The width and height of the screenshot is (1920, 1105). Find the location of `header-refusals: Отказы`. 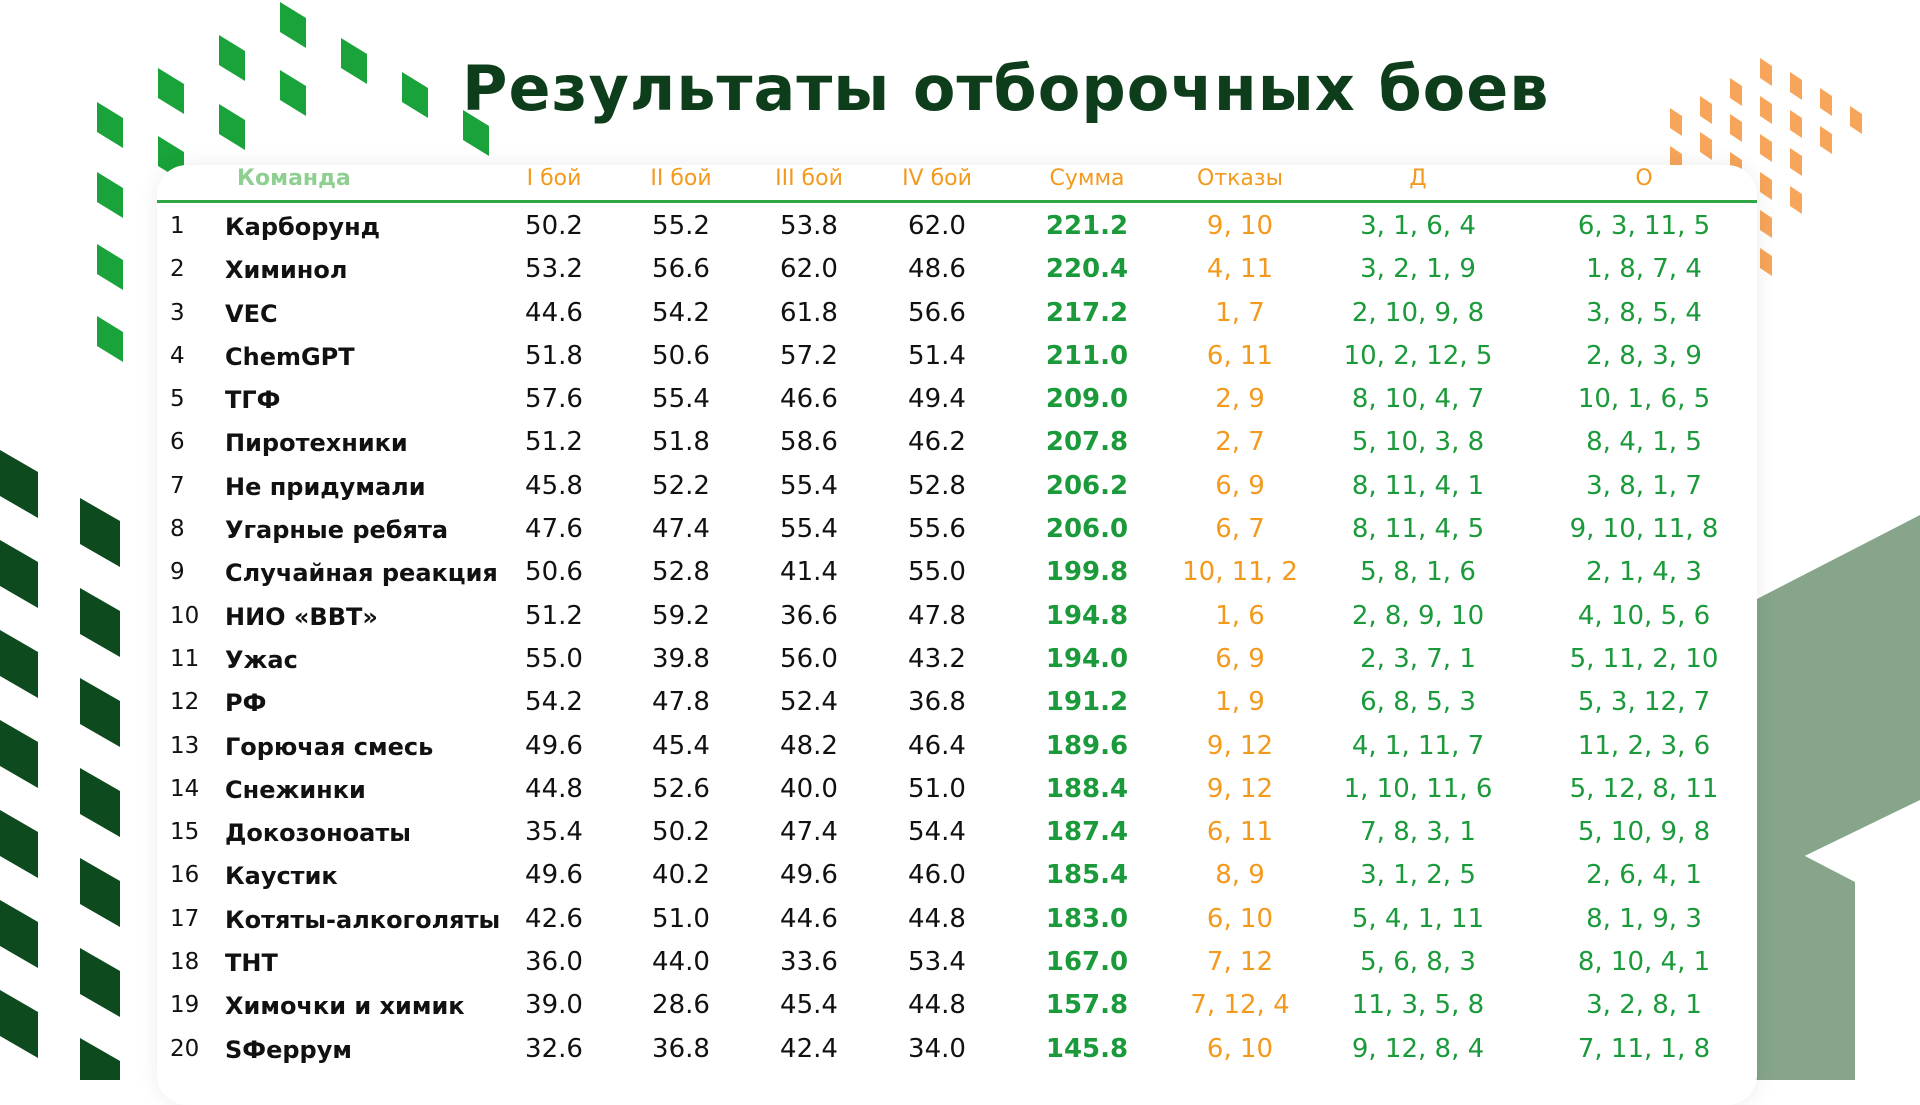

header-refusals: Отказы is located at coordinates (1240, 178).